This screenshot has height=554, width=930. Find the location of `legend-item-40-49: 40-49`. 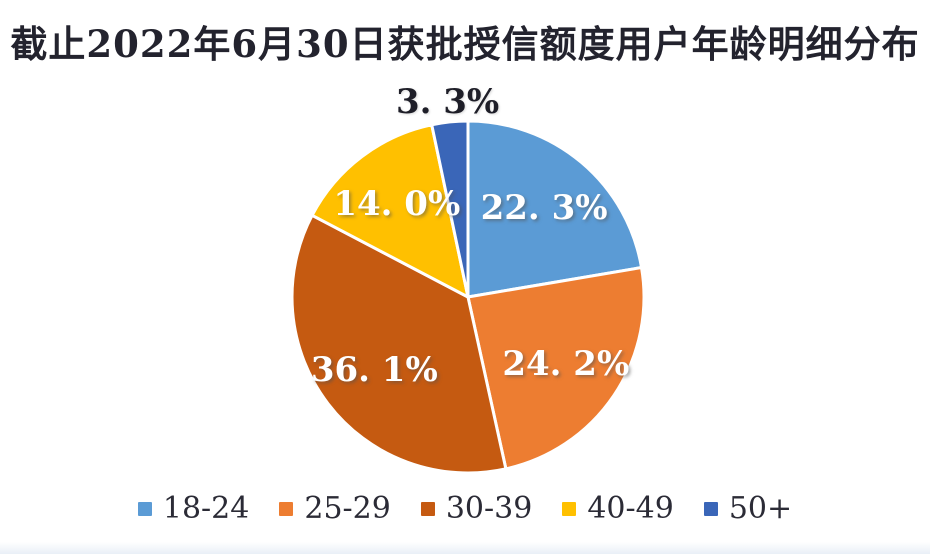

legend-item-40-49: 40-49 is located at coordinates (618, 508).